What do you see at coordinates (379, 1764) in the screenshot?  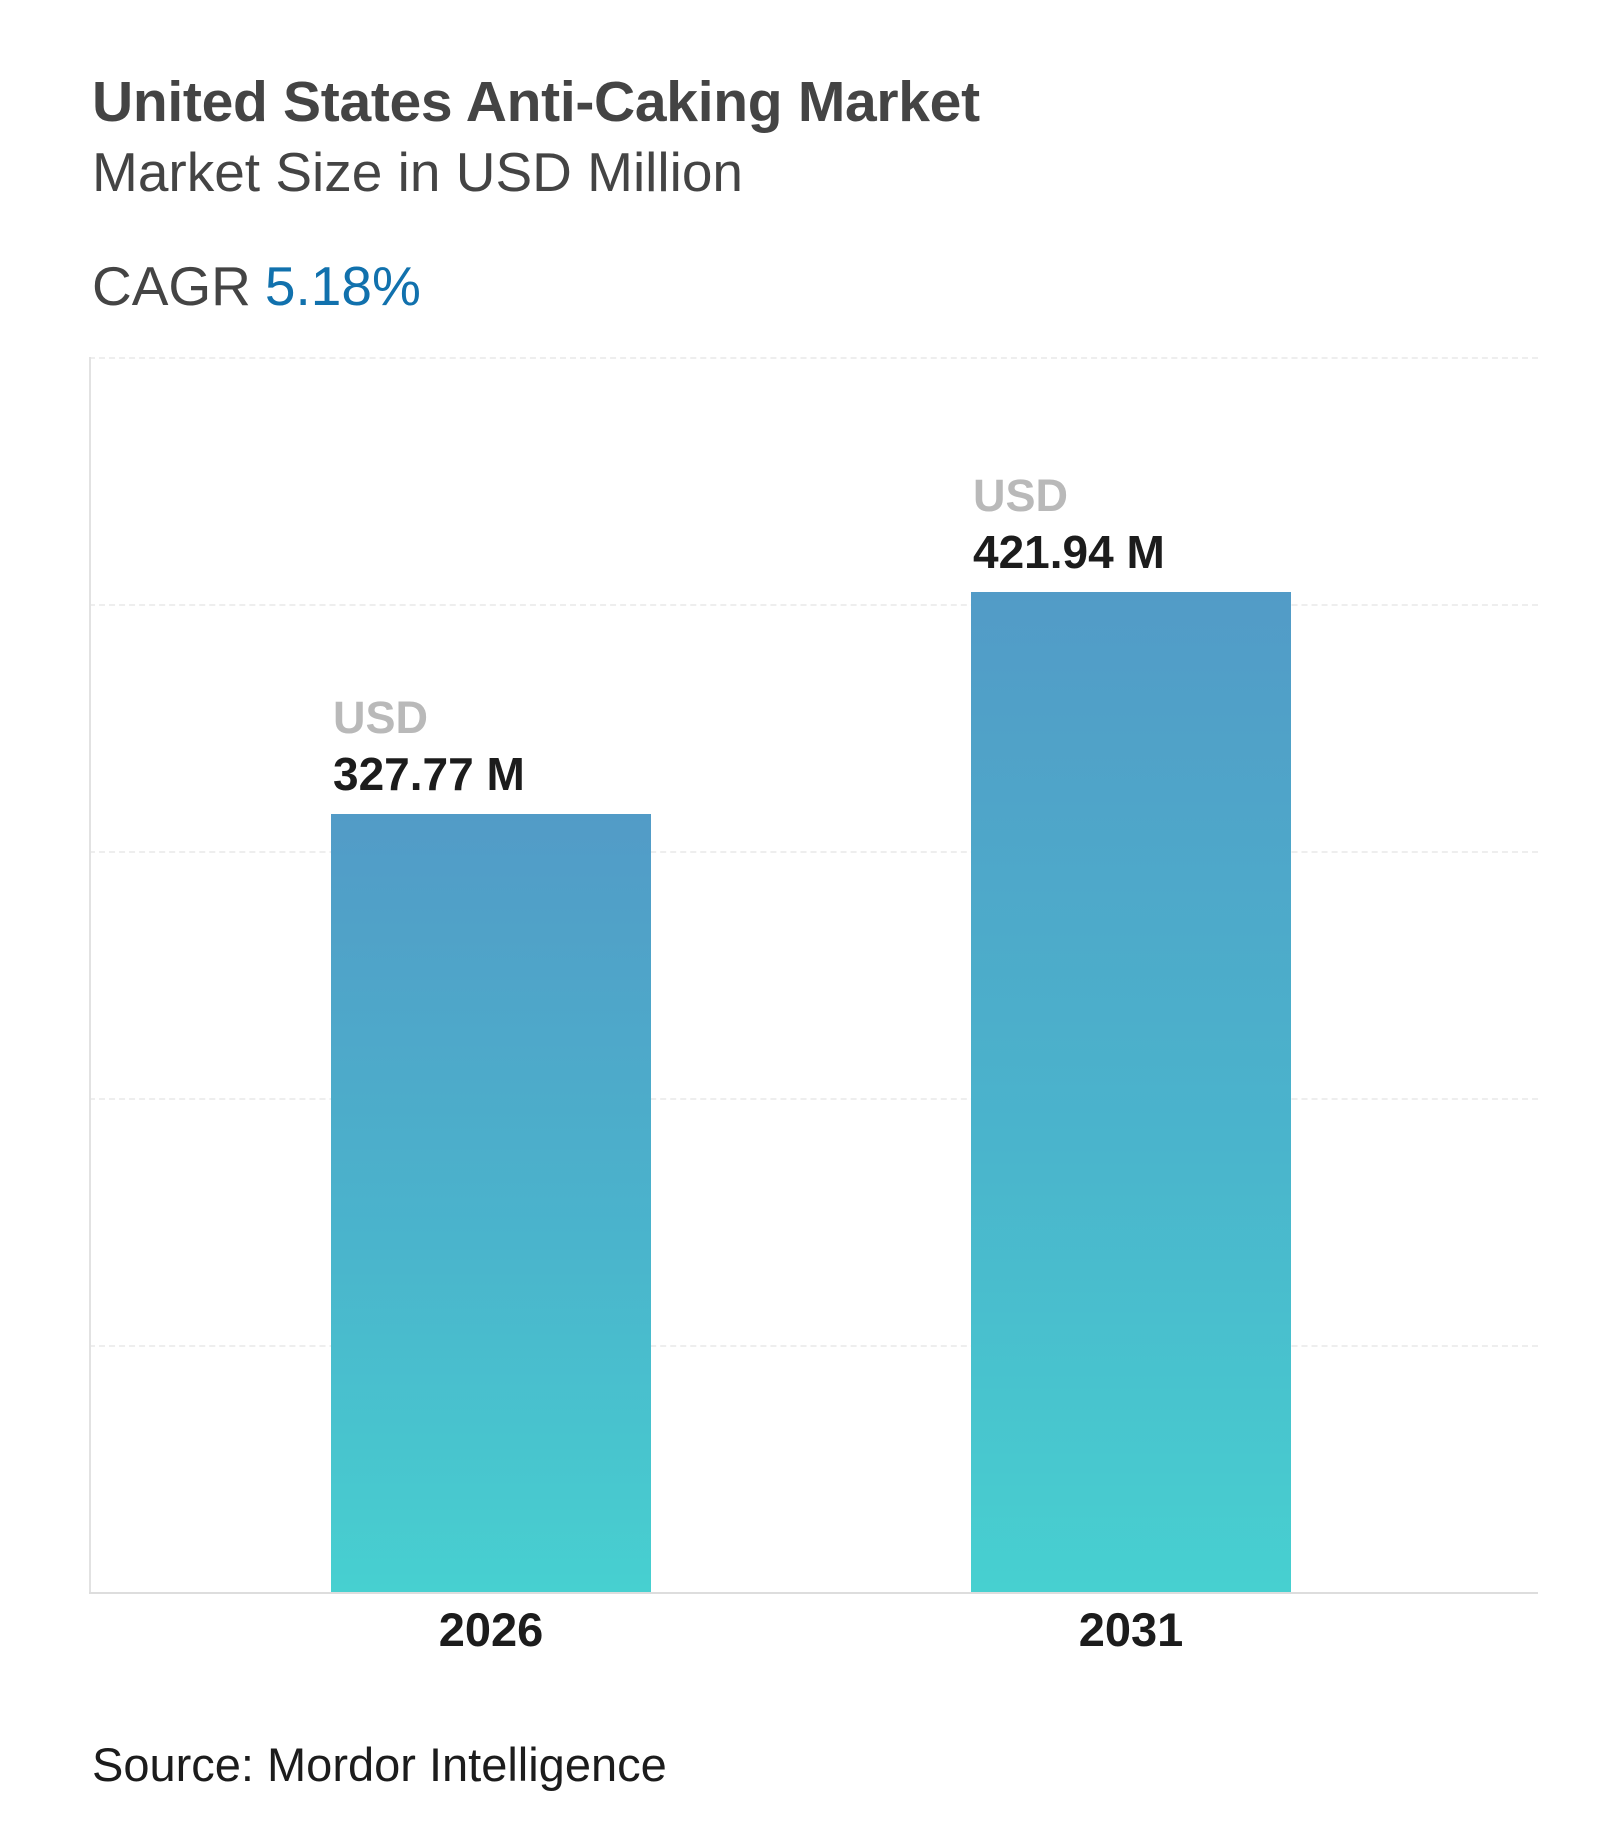 I see `source-note: Source: Mordor Intelligence` at bounding box center [379, 1764].